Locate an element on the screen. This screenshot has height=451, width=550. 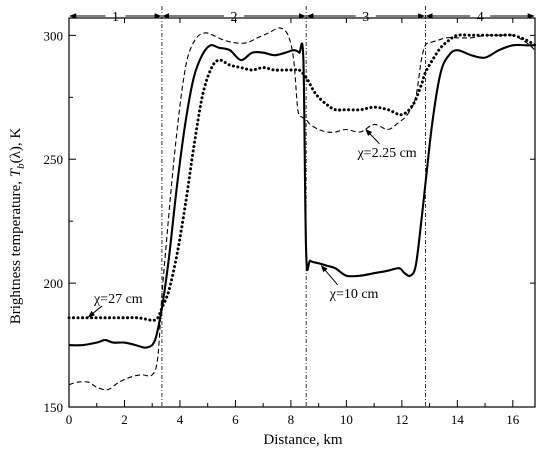
y-tick-label: 250 is located at coordinates (54, 159).